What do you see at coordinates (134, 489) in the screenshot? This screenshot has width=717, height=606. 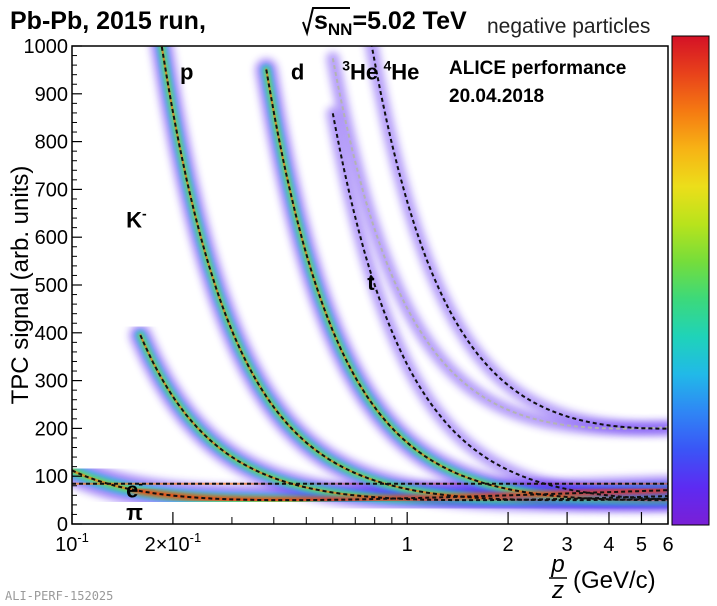 I see `species-label--e: e-` at bounding box center [134, 489].